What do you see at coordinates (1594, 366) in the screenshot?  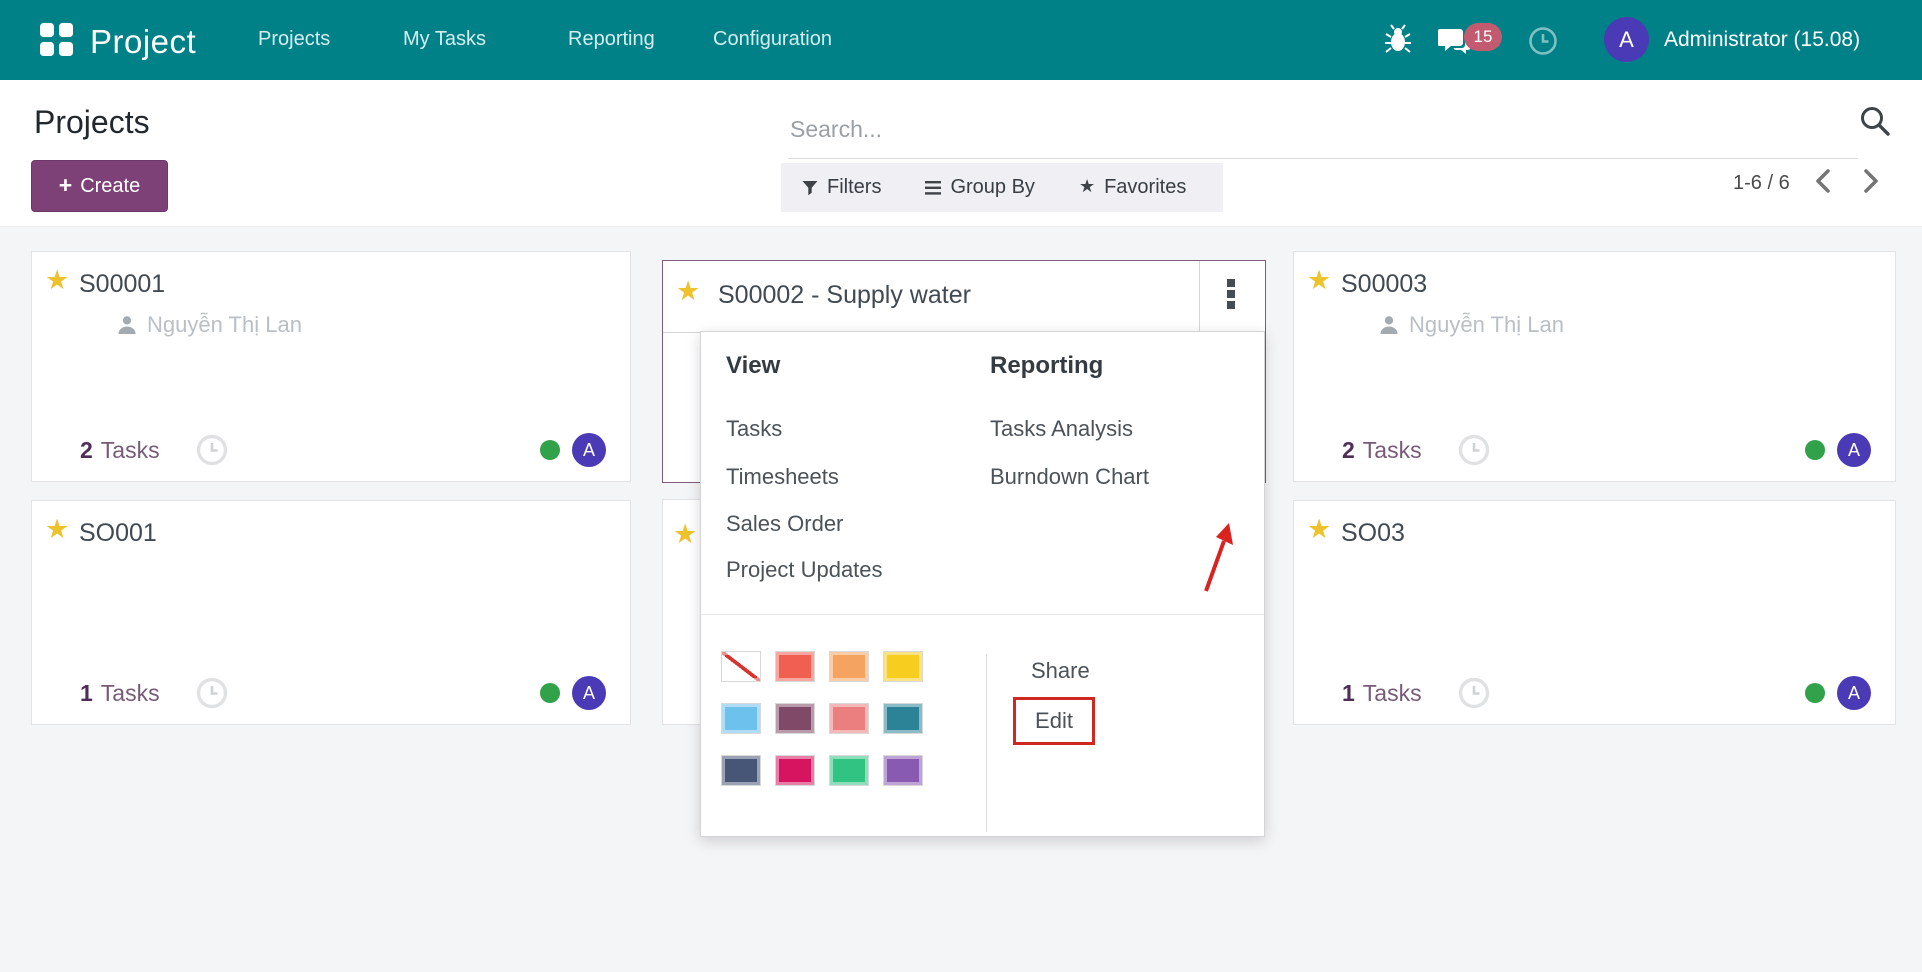 I see `project-card-s00003: ★ S00003 Nguyễn Thị Lan 2 Tasks A` at bounding box center [1594, 366].